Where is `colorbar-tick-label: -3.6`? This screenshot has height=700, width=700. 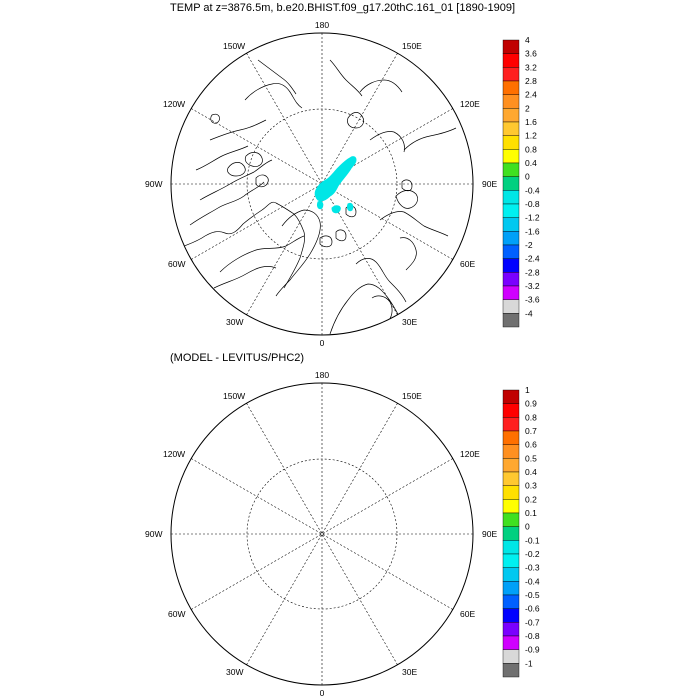 colorbar-tick-label: -3.6 is located at coordinates (532, 300).